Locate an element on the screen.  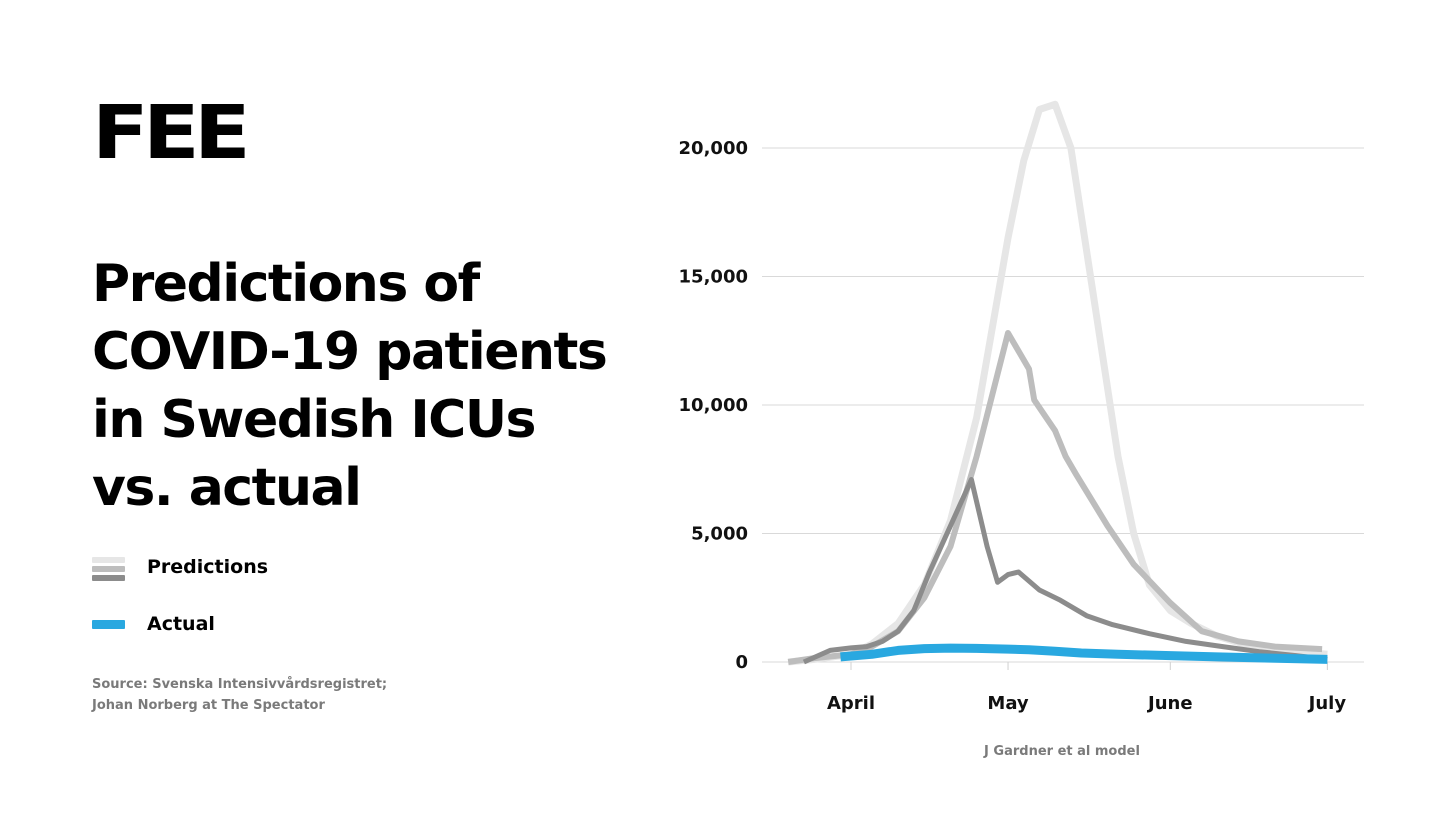
legend-swatch-actual is located at coordinates (108, 624).